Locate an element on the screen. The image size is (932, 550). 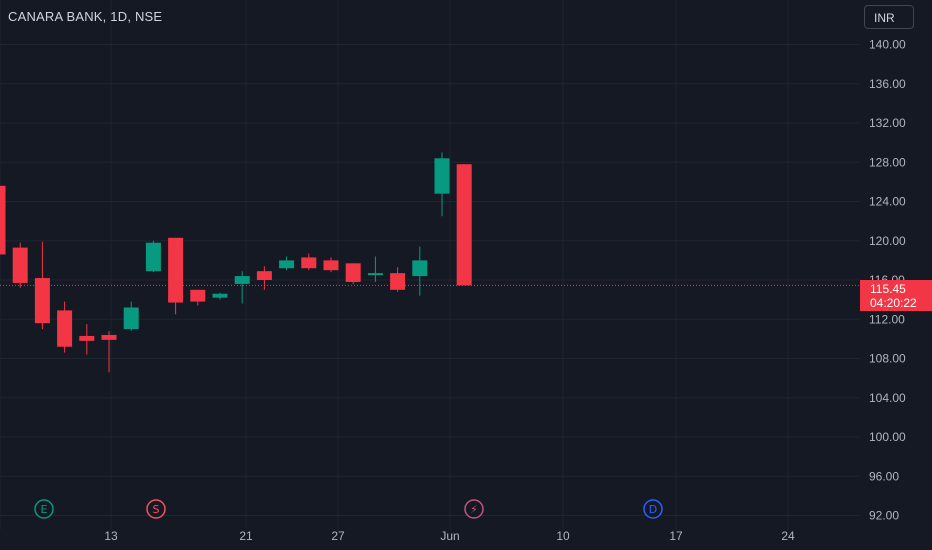
y-axis-tick-label: 120.00 is located at coordinates (887, 241).